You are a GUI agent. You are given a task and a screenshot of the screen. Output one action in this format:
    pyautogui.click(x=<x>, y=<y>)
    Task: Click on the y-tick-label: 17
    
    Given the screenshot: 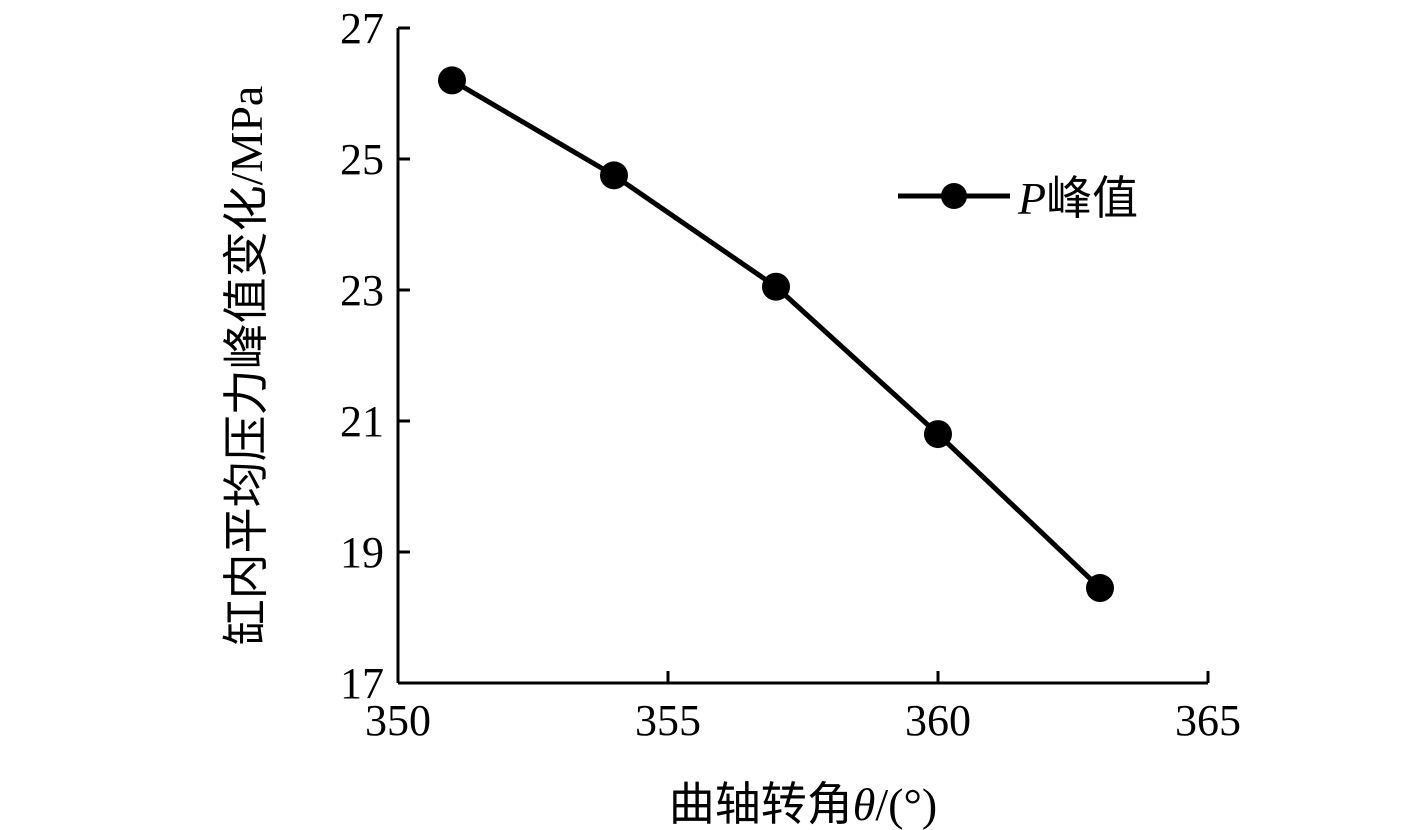 What is the action you would take?
    pyautogui.click(x=362, y=683)
    